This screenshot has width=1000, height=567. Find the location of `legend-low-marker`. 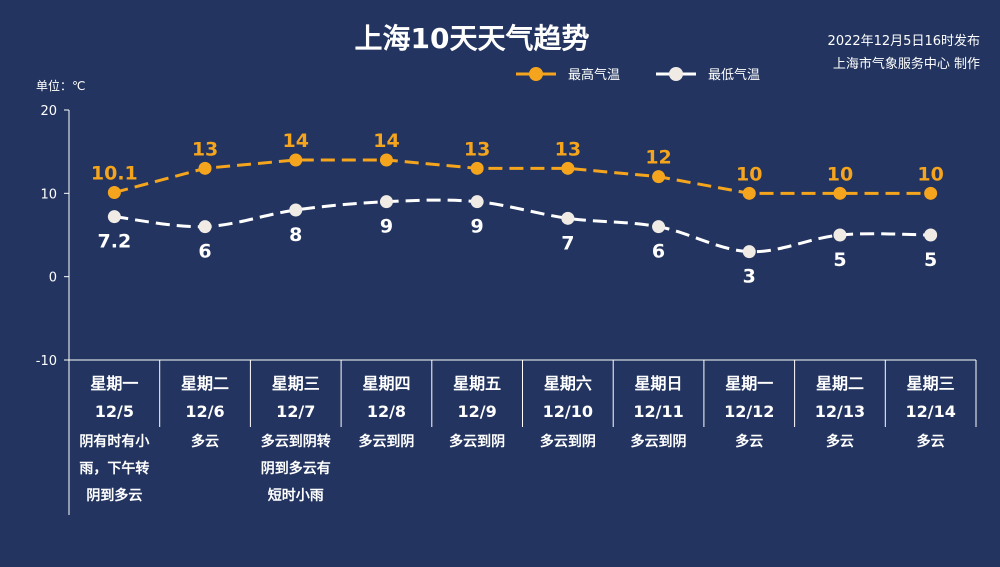

legend-low-marker is located at coordinates (676, 74).